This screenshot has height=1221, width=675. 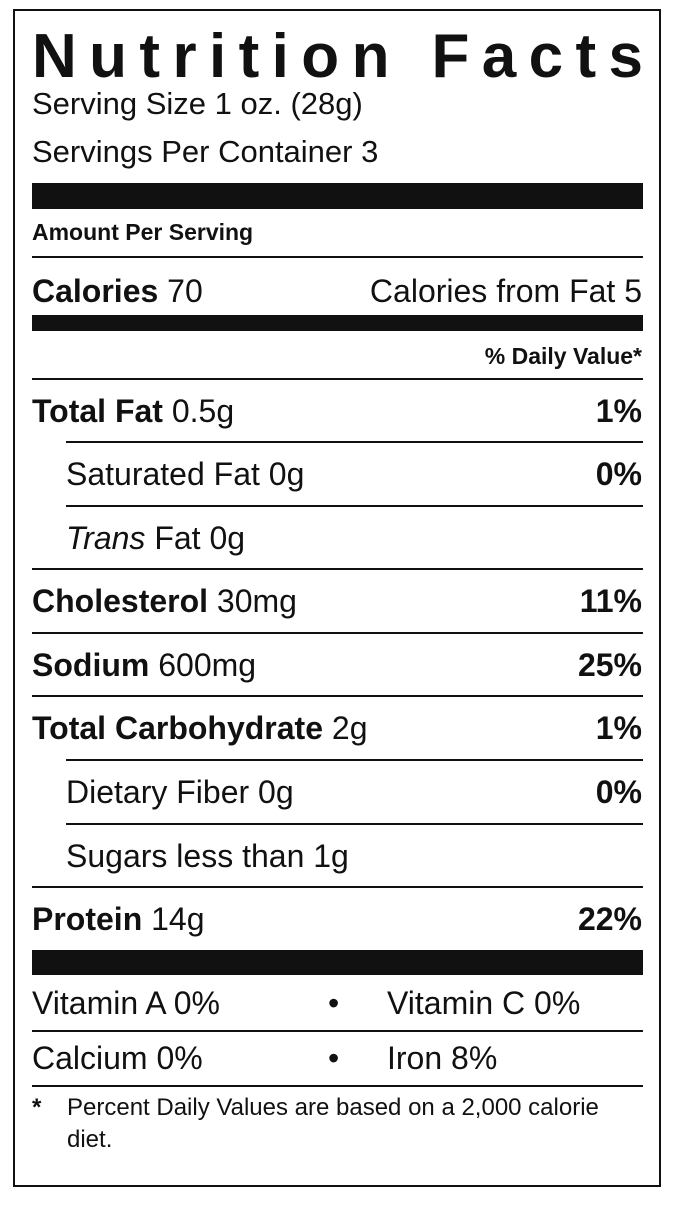 What do you see at coordinates (120, 601) in the screenshot?
I see `nutrient-label: Cholesterol` at bounding box center [120, 601].